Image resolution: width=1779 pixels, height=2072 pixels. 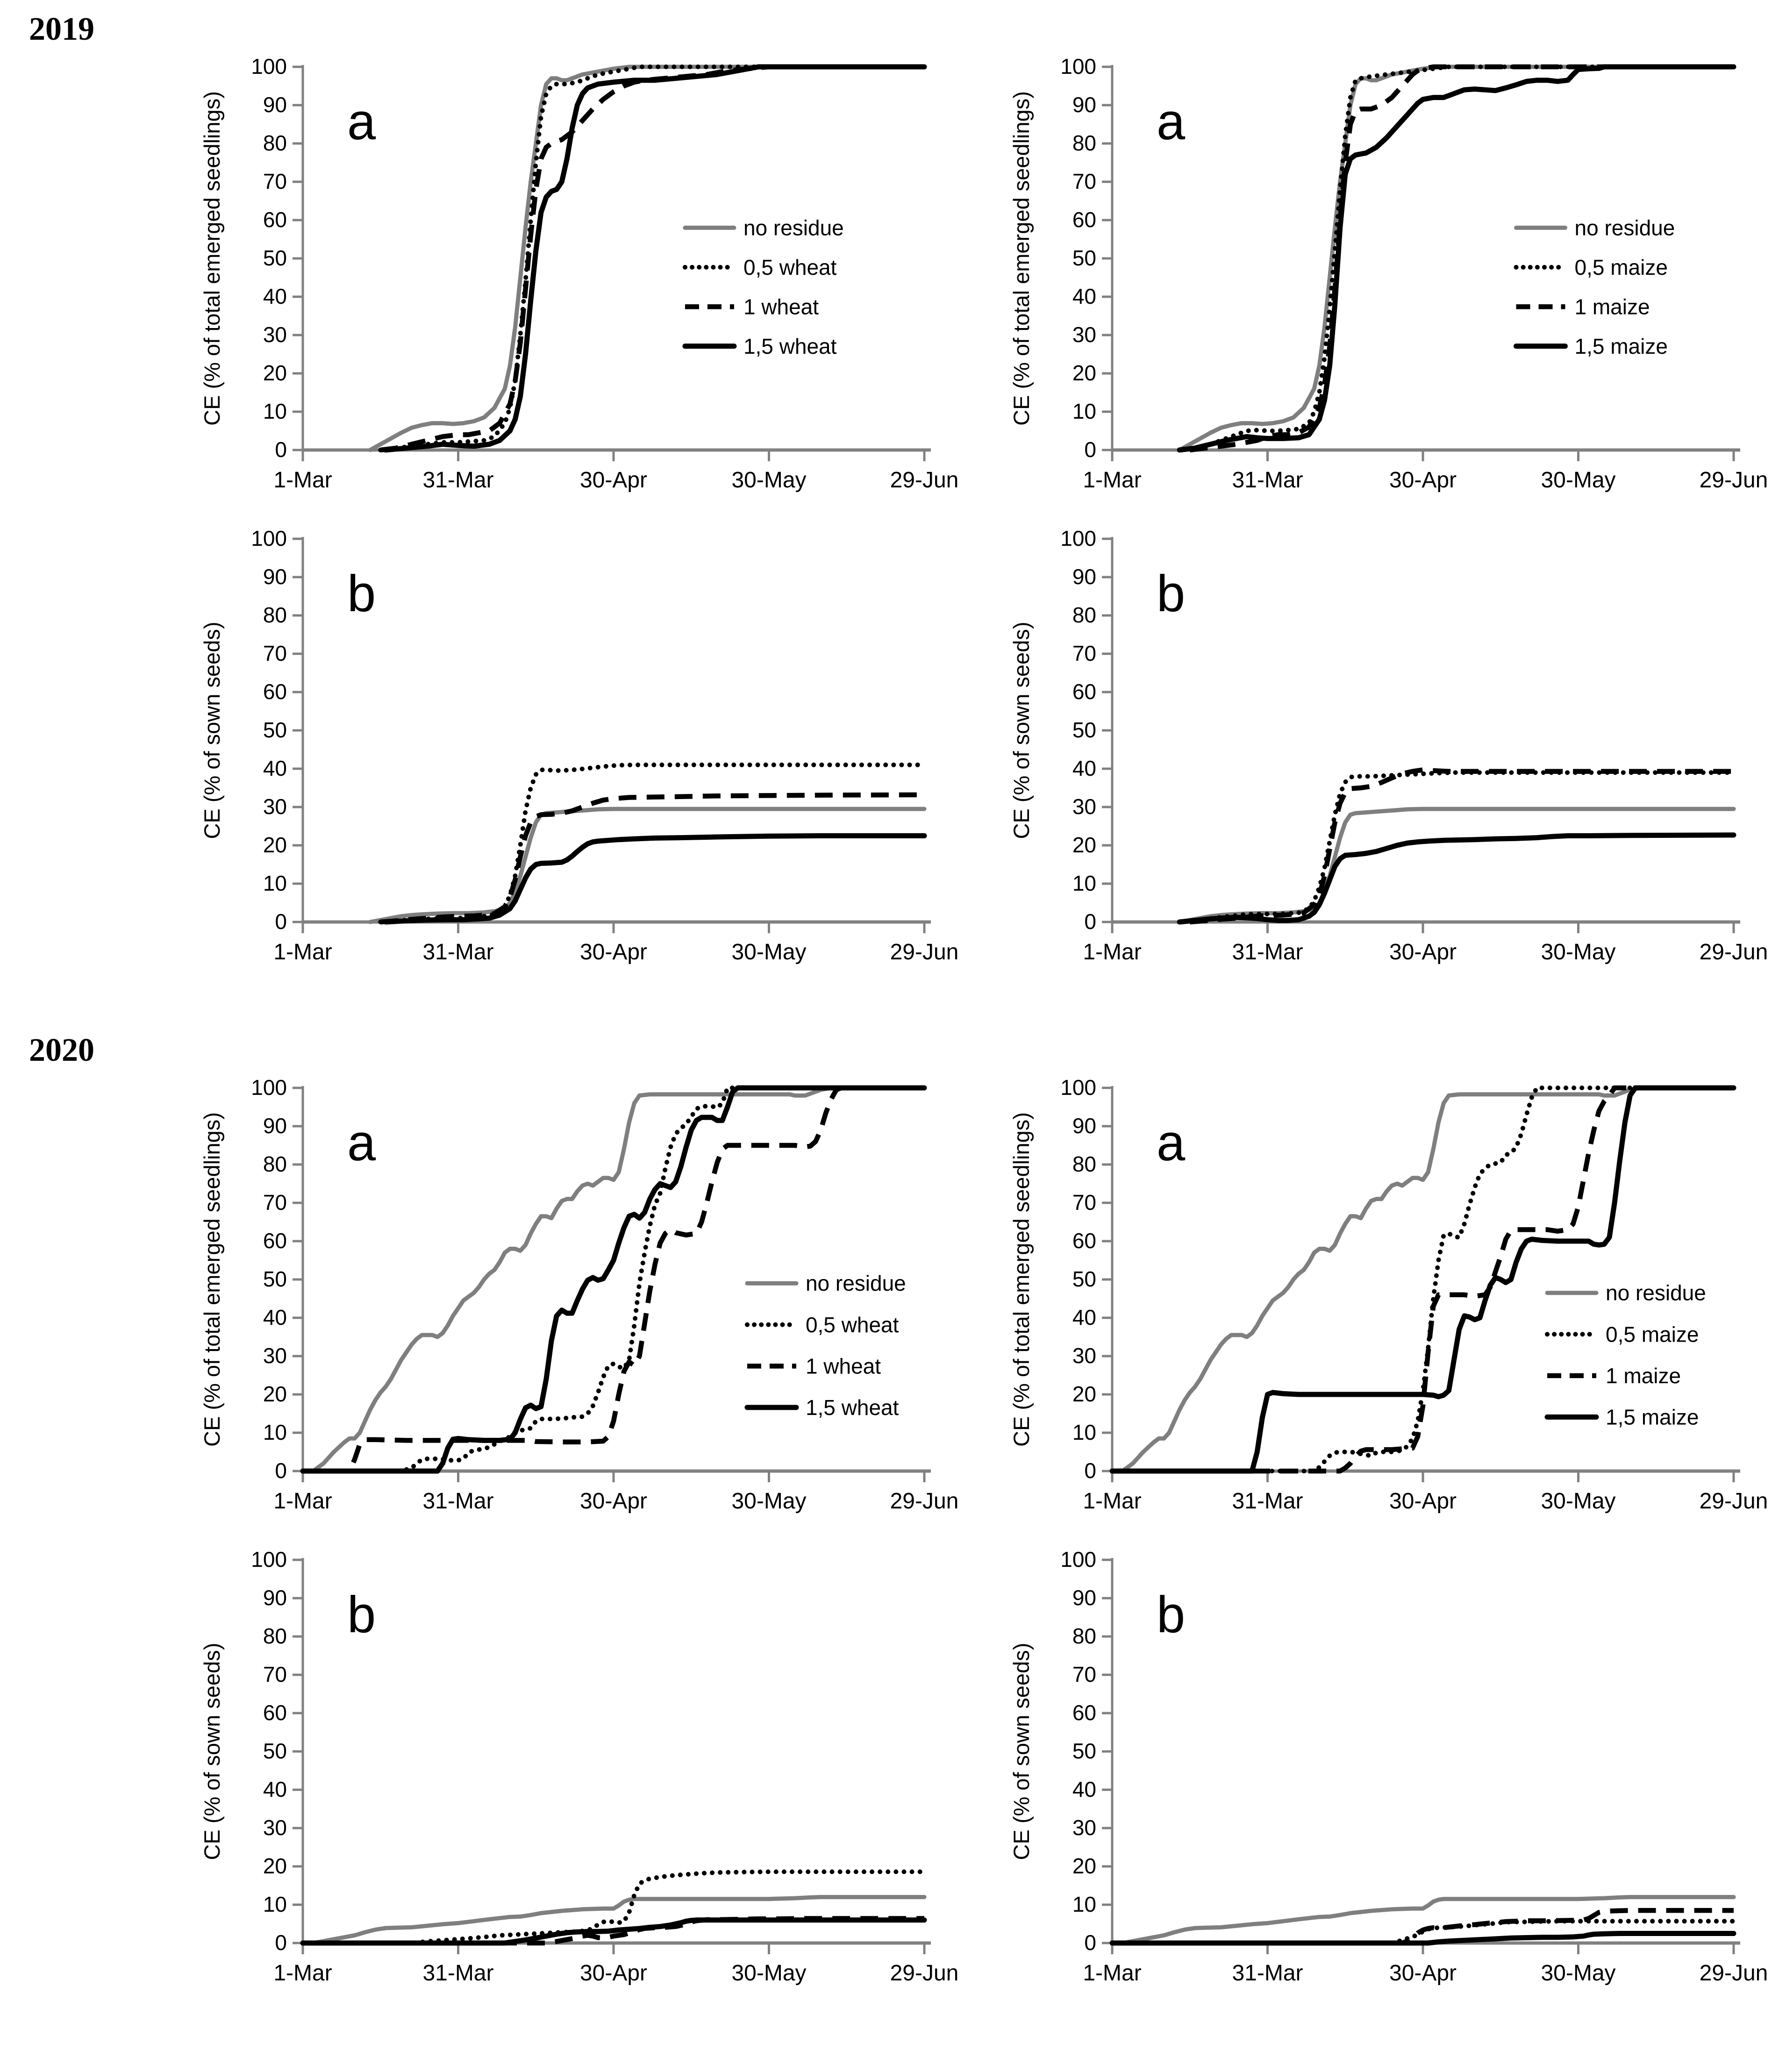 I want to click on series-line-1-maize, so click(x=1461, y=846).